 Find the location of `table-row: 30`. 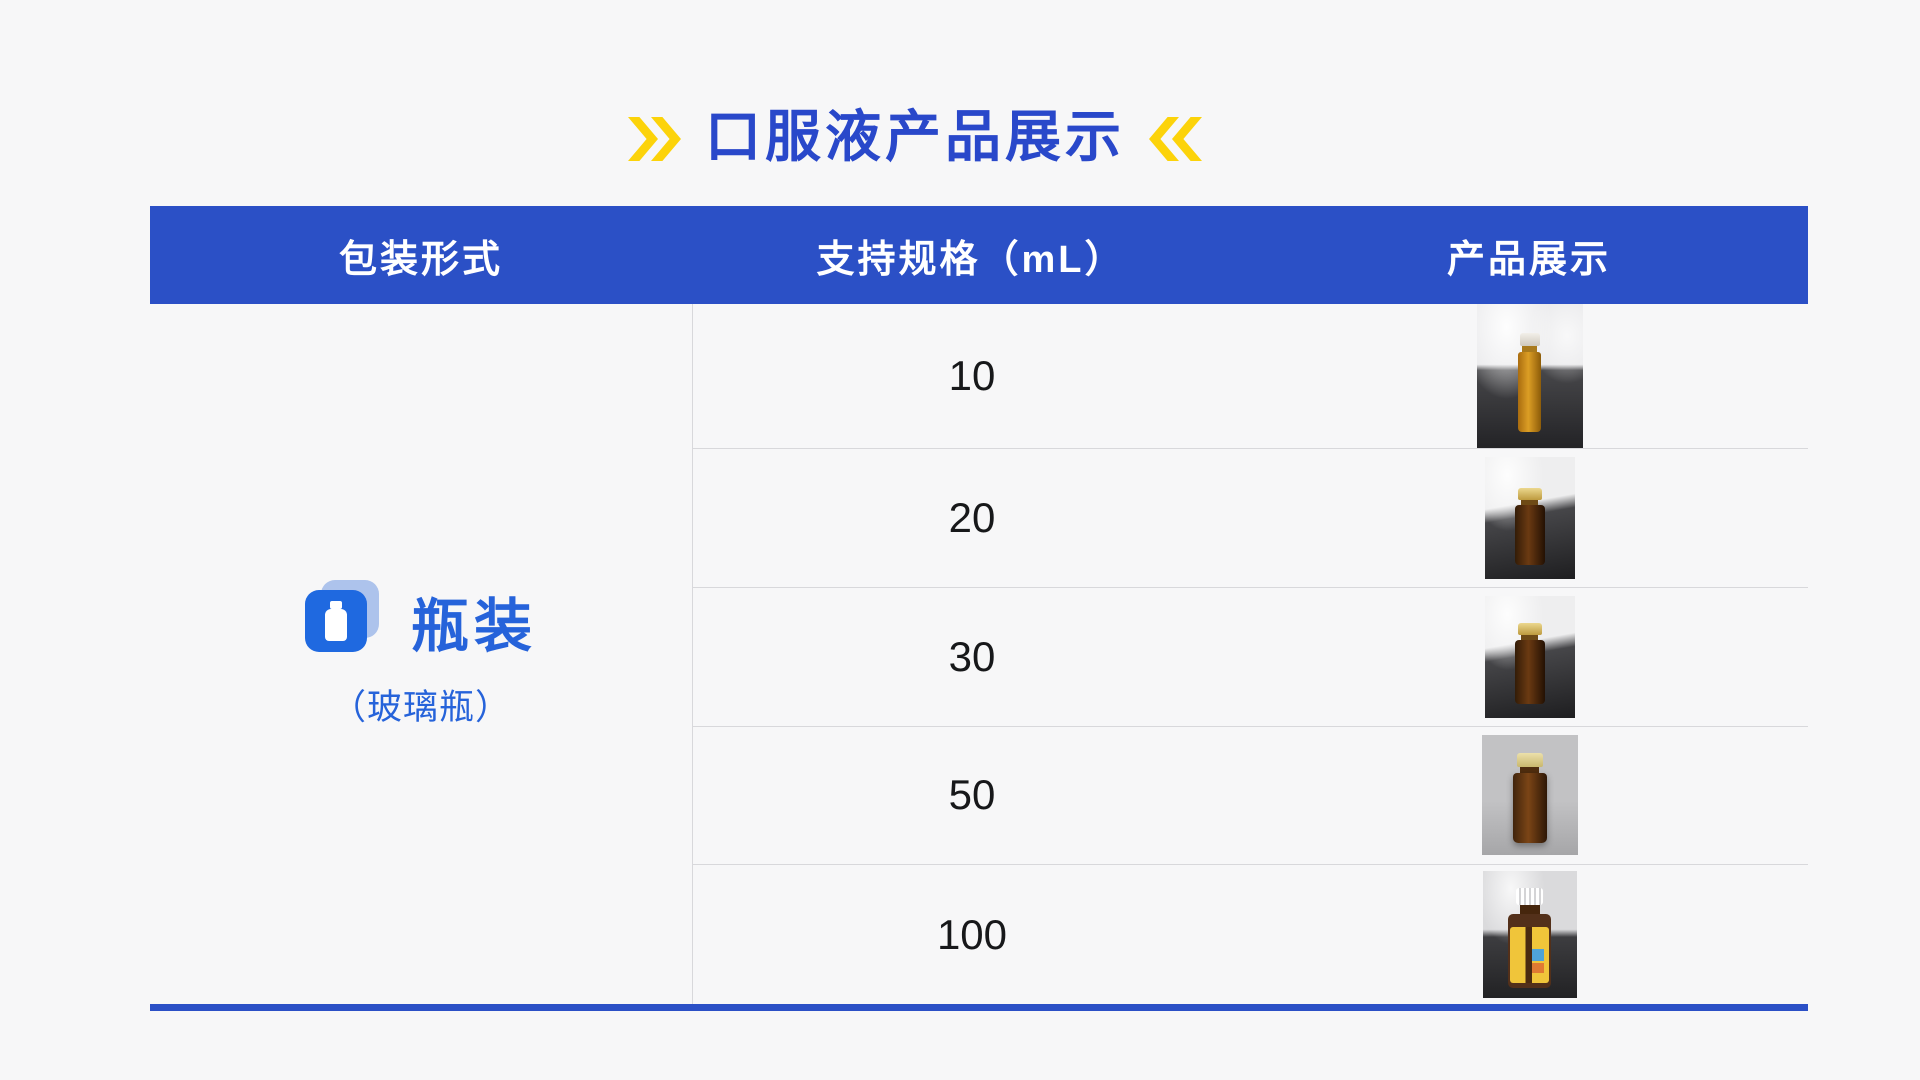

table-row: 30 is located at coordinates (1250, 657).